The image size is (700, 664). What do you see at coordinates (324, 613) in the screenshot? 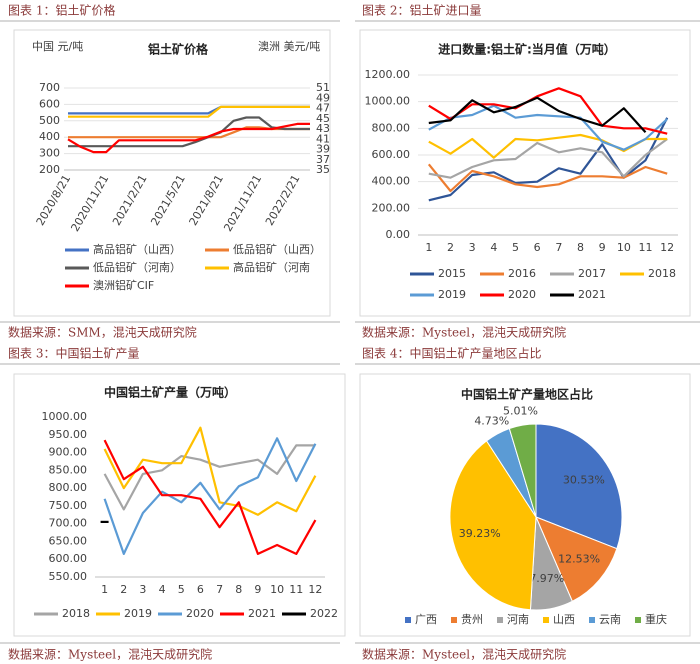
I see `legend-label: 2022` at bounding box center [324, 613].